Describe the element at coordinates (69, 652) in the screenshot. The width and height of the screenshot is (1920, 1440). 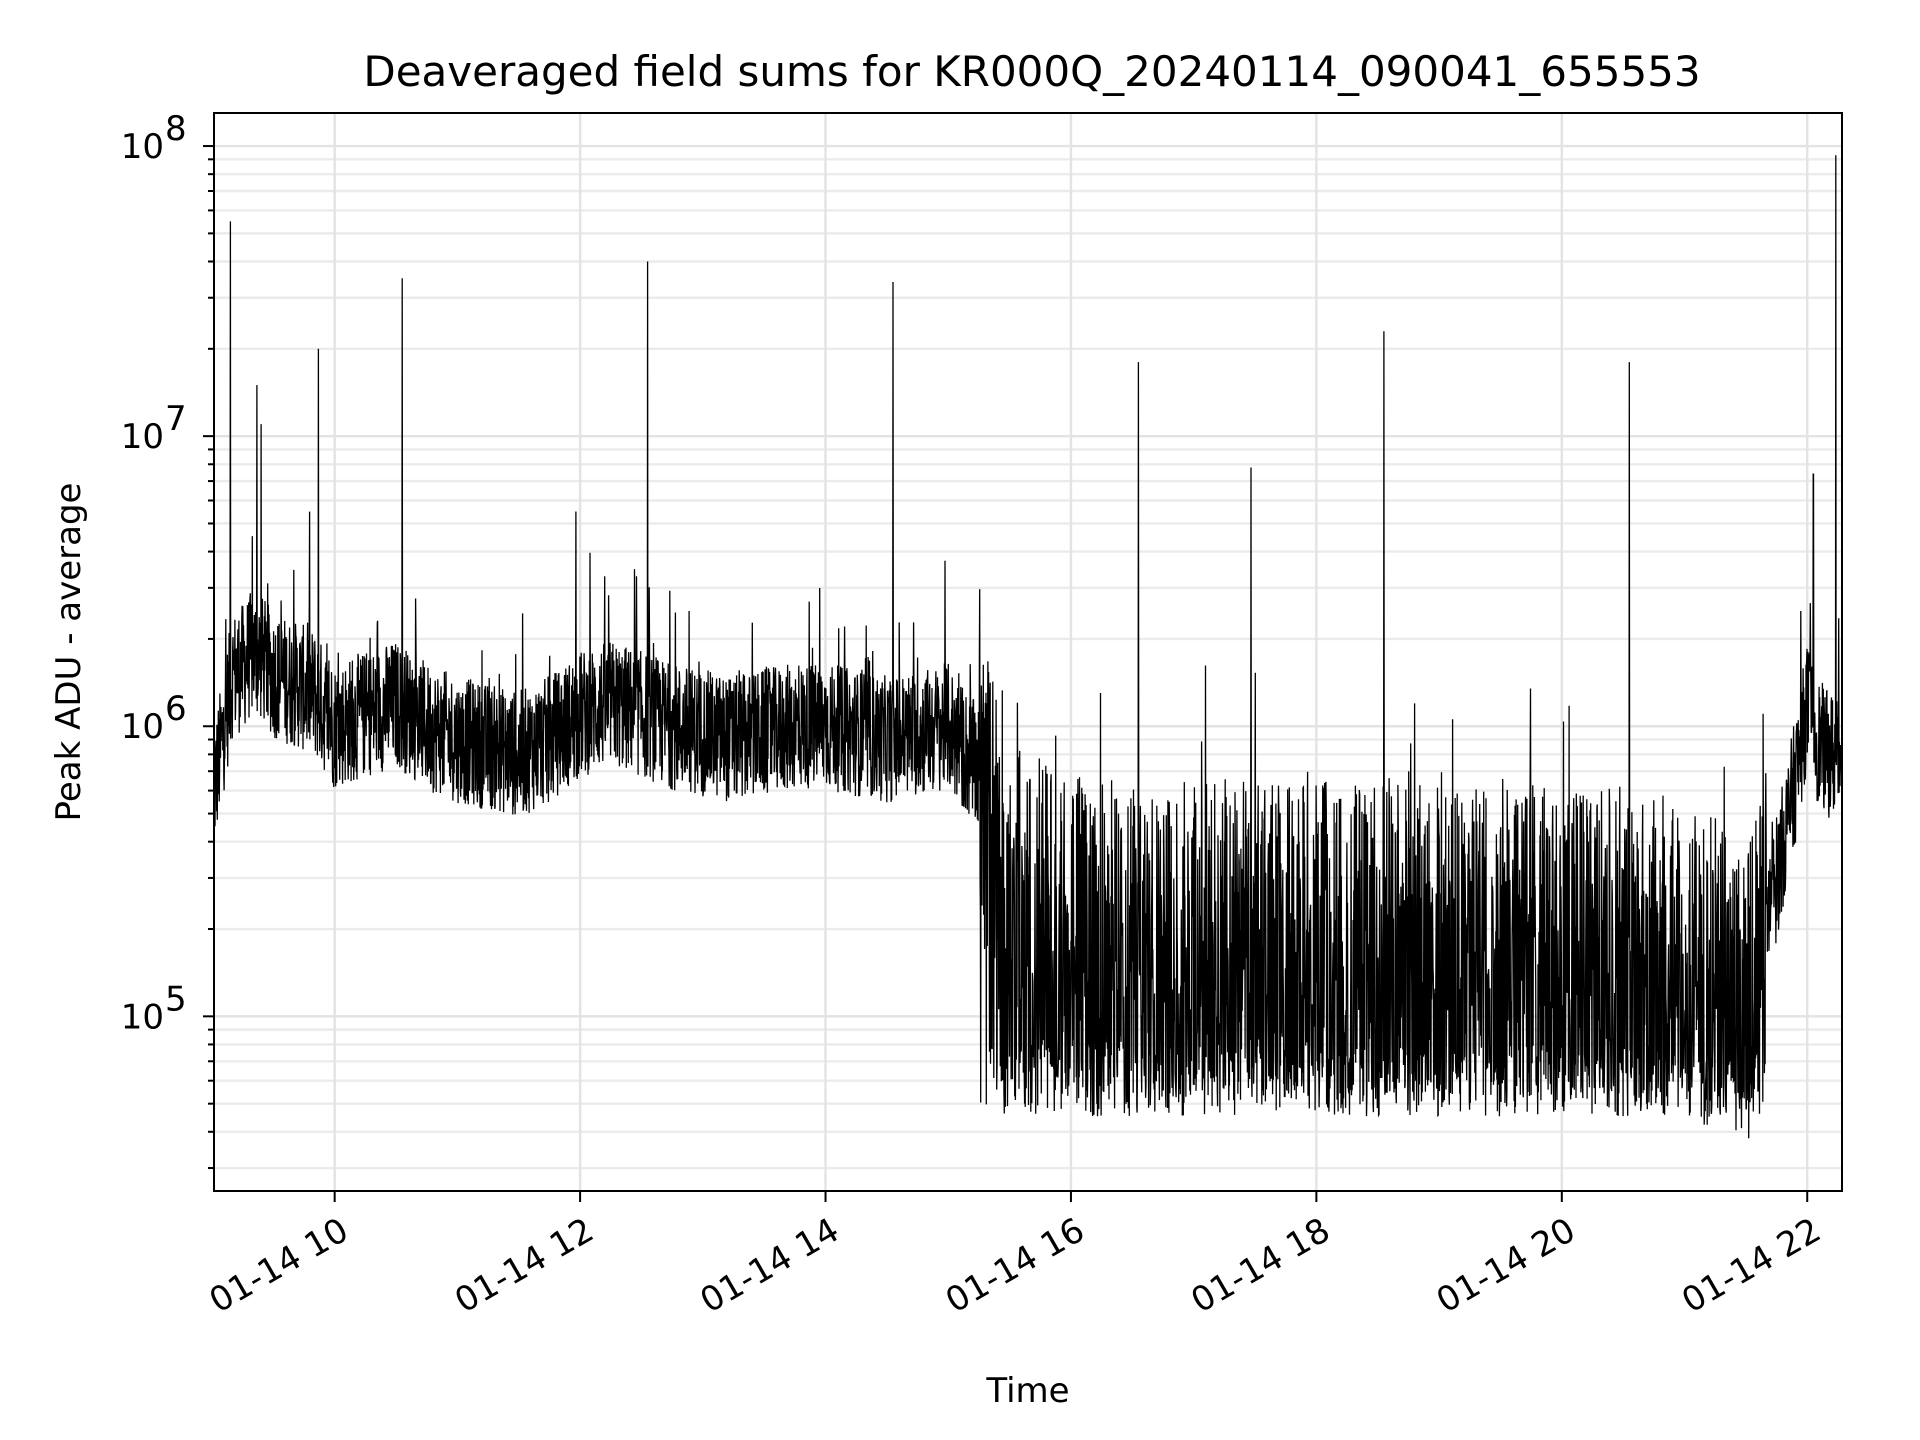
I see `y-axis-label: Peak ADU - average` at that location.